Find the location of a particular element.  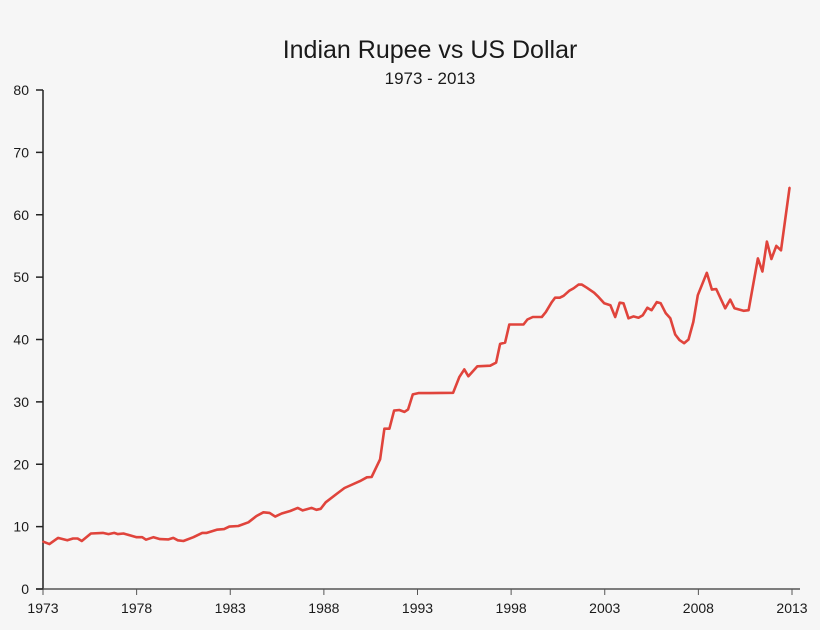

y-tick-label: 20 is located at coordinates (21, 464).